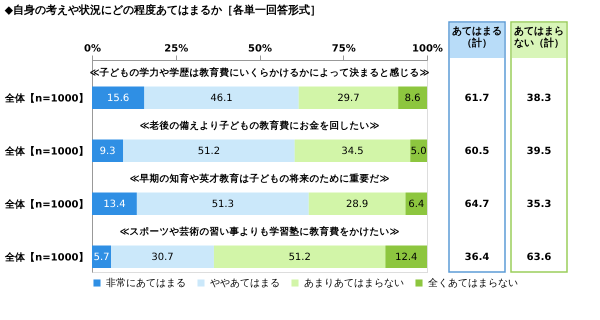  Describe the element at coordinates (221, 98) in the screenshot. I see `data-label: 46.1` at that location.